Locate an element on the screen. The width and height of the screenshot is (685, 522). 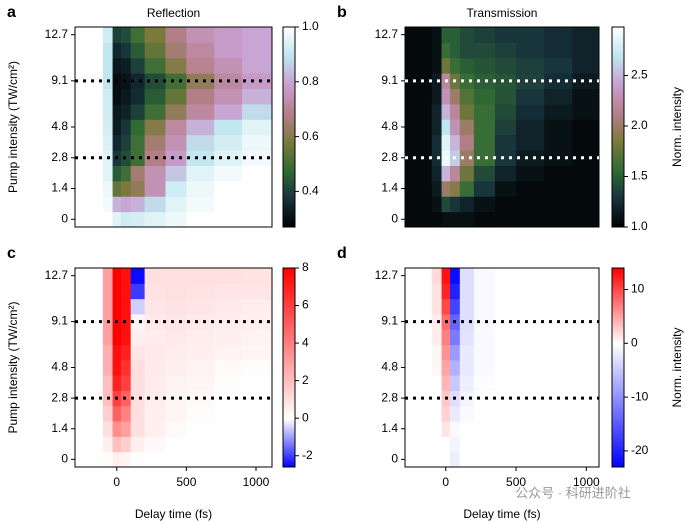
colorbar-tick-label: 1.0 is located at coordinates (310, 26).